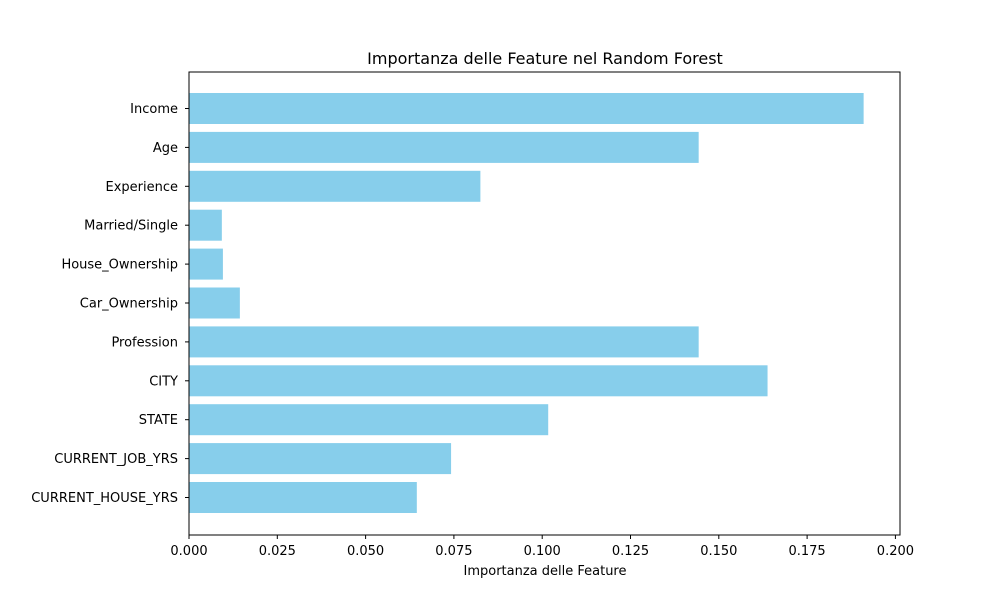 This screenshot has height=604, width=1000. I want to click on y-tick-label-state: STATE, so click(158, 420).